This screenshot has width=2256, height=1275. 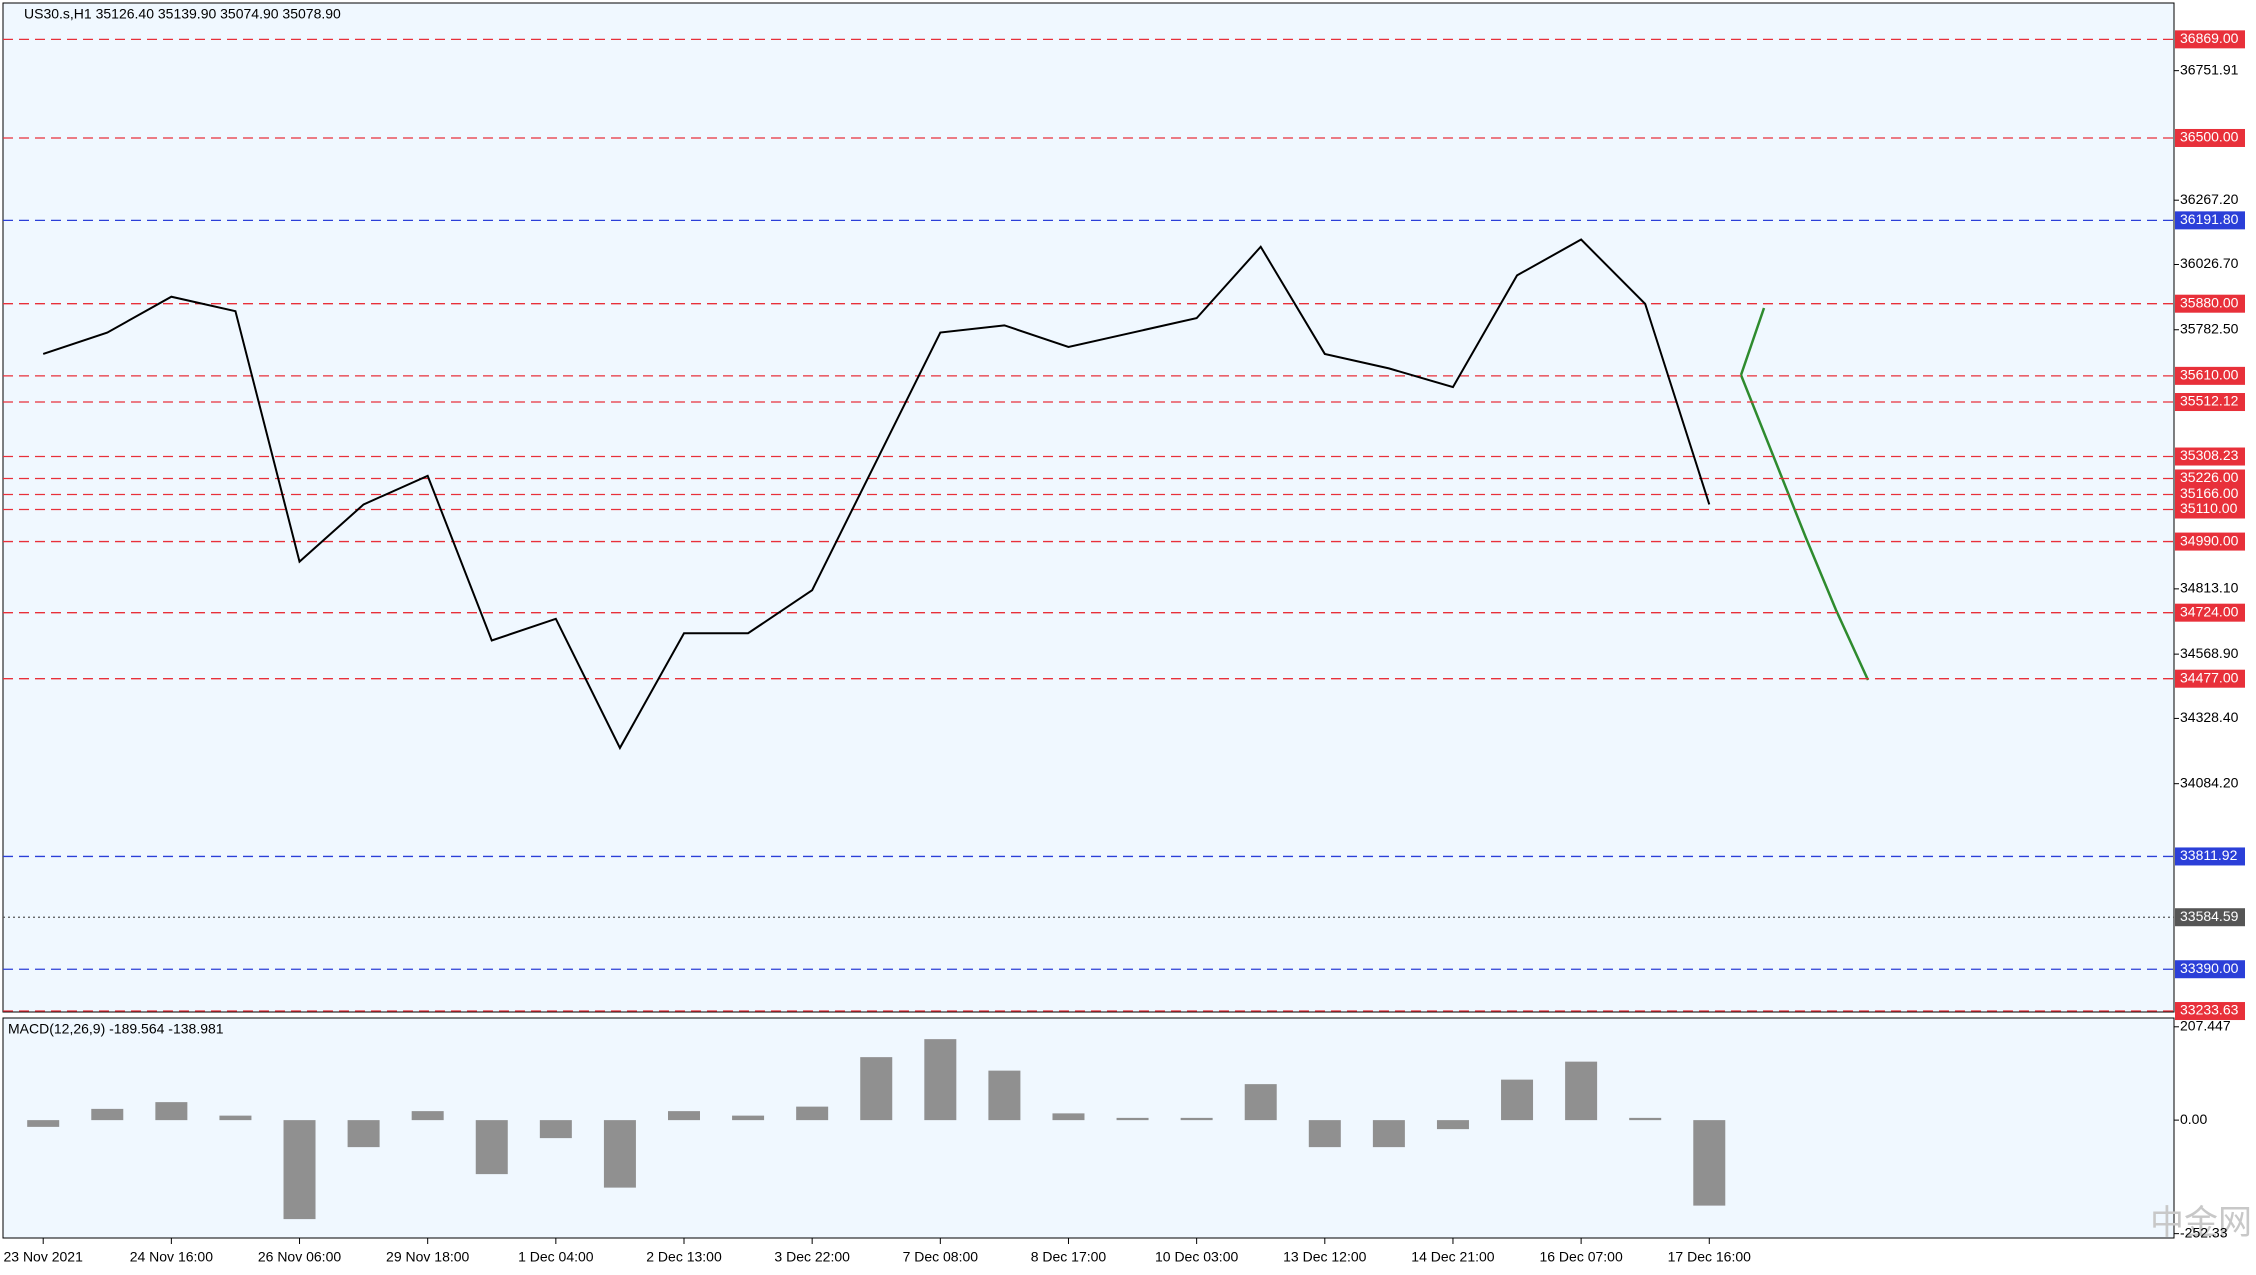 I want to click on watermark: 中金网, so click(x=2201, y=1223).